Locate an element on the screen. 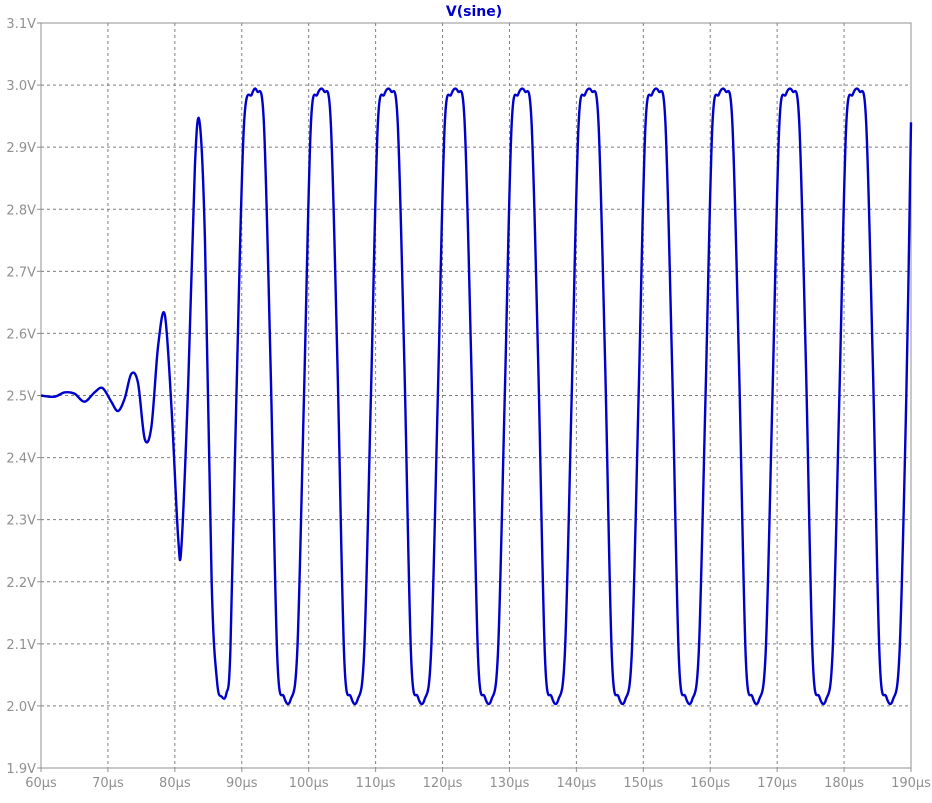 The height and width of the screenshot is (803, 932). x-tick-label: 140µs is located at coordinates (576, 783).